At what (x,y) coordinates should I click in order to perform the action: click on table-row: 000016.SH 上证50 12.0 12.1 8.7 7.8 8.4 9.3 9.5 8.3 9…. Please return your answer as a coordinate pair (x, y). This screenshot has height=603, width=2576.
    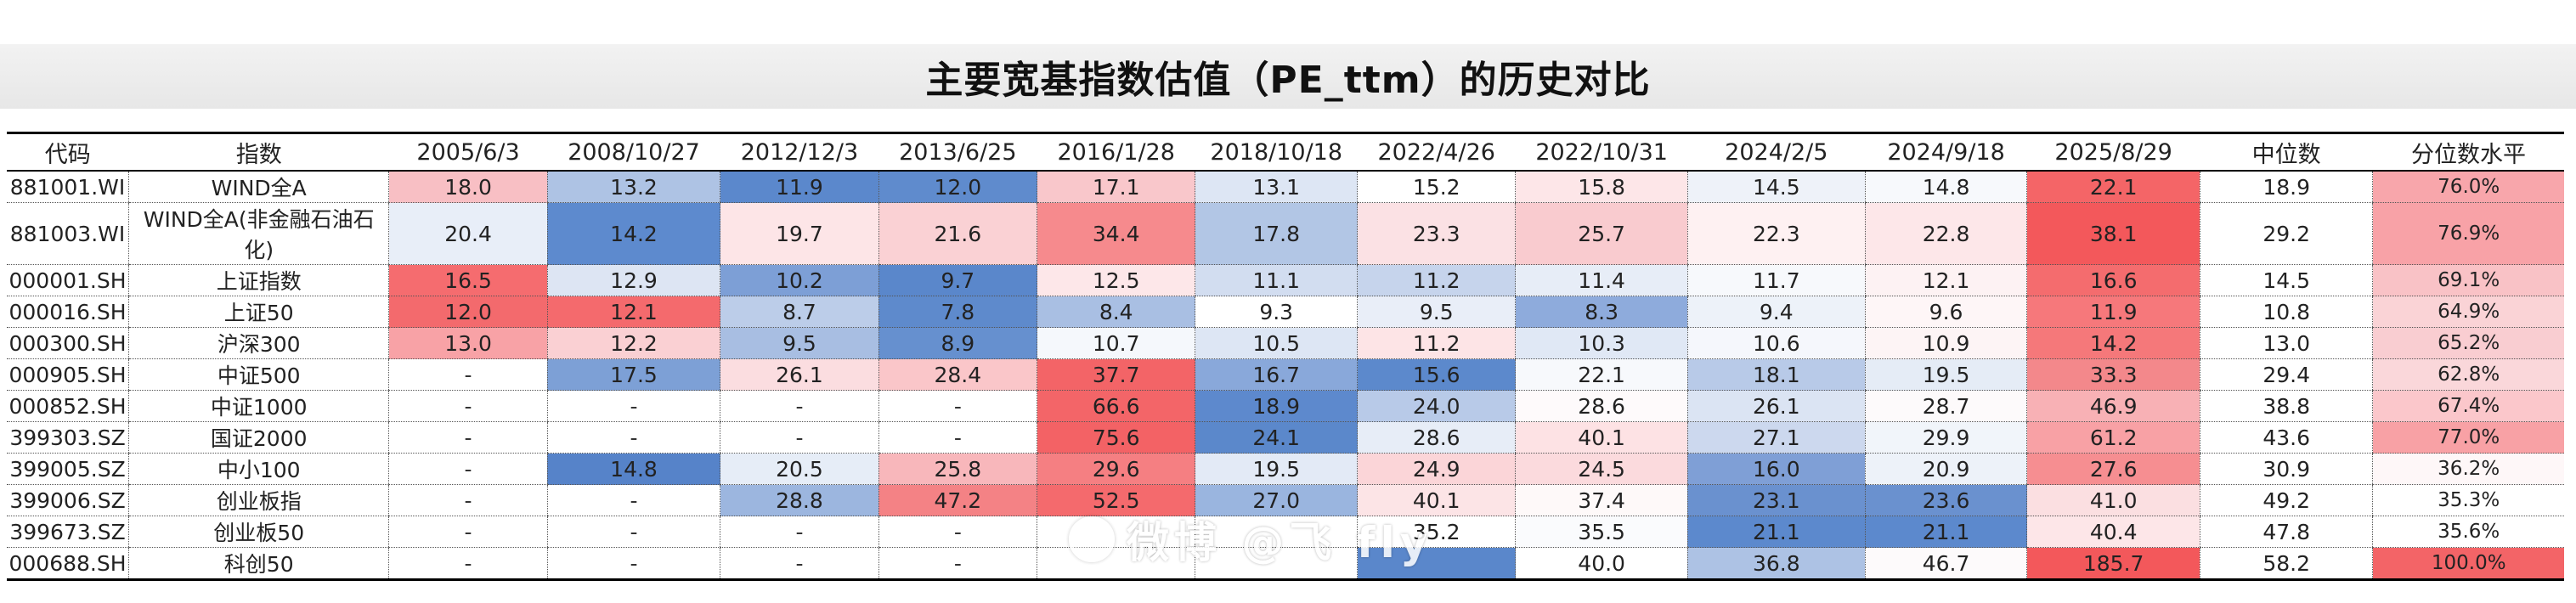
    Looking at the image, I should click on (1285, 312).